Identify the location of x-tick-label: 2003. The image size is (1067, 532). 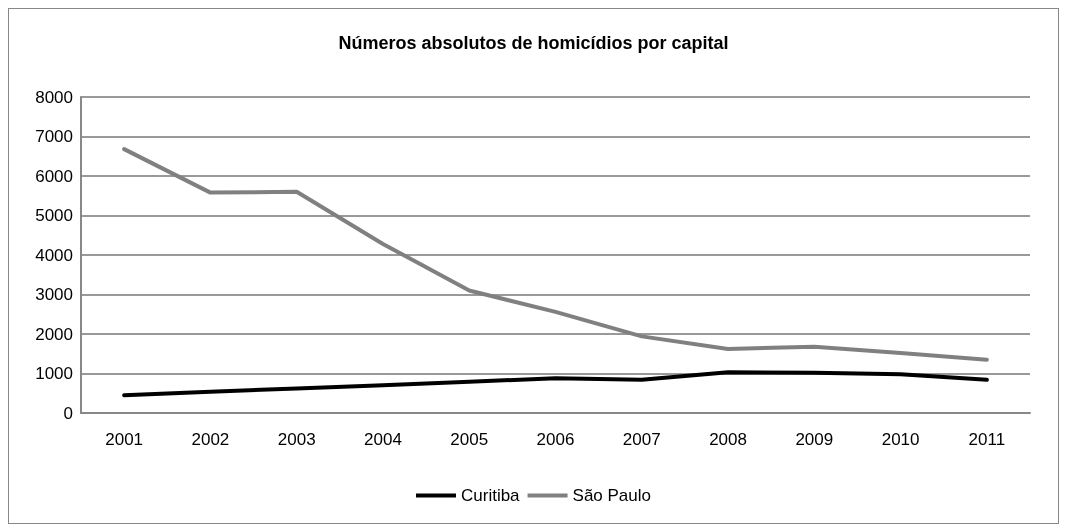
(296, 439).